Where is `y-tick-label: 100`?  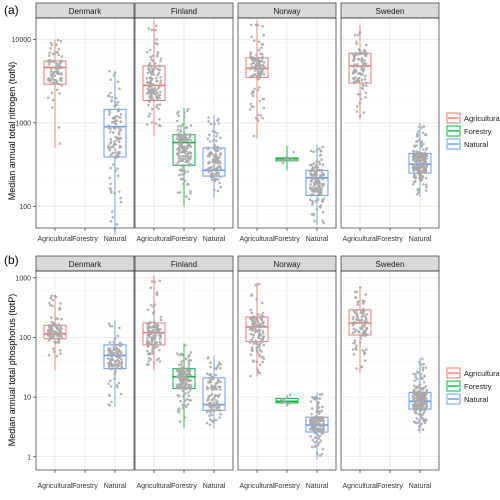 y-tick-label: 100 is located at coordinates (25, 207).